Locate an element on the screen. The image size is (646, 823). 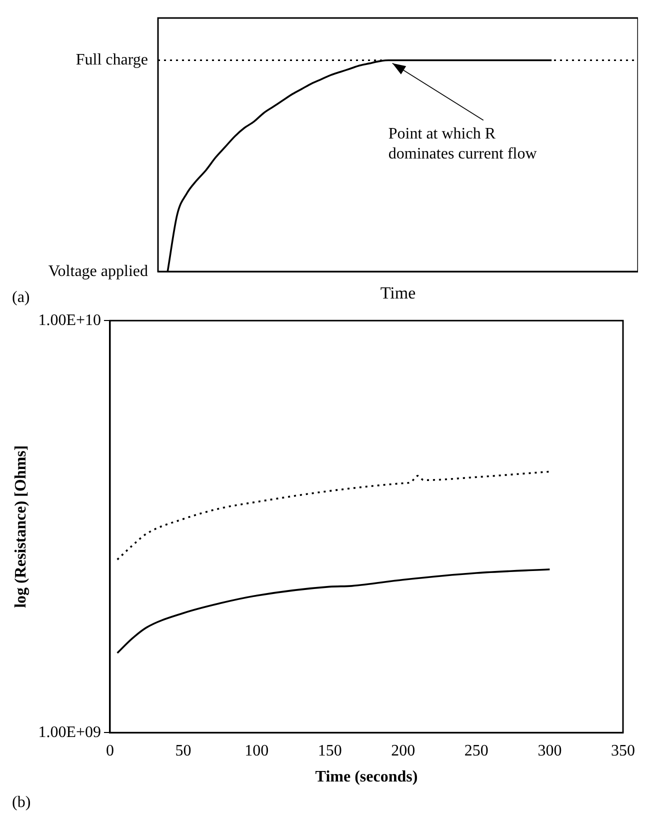
x-tick-label: 100 is located at coordinates (256, 751).